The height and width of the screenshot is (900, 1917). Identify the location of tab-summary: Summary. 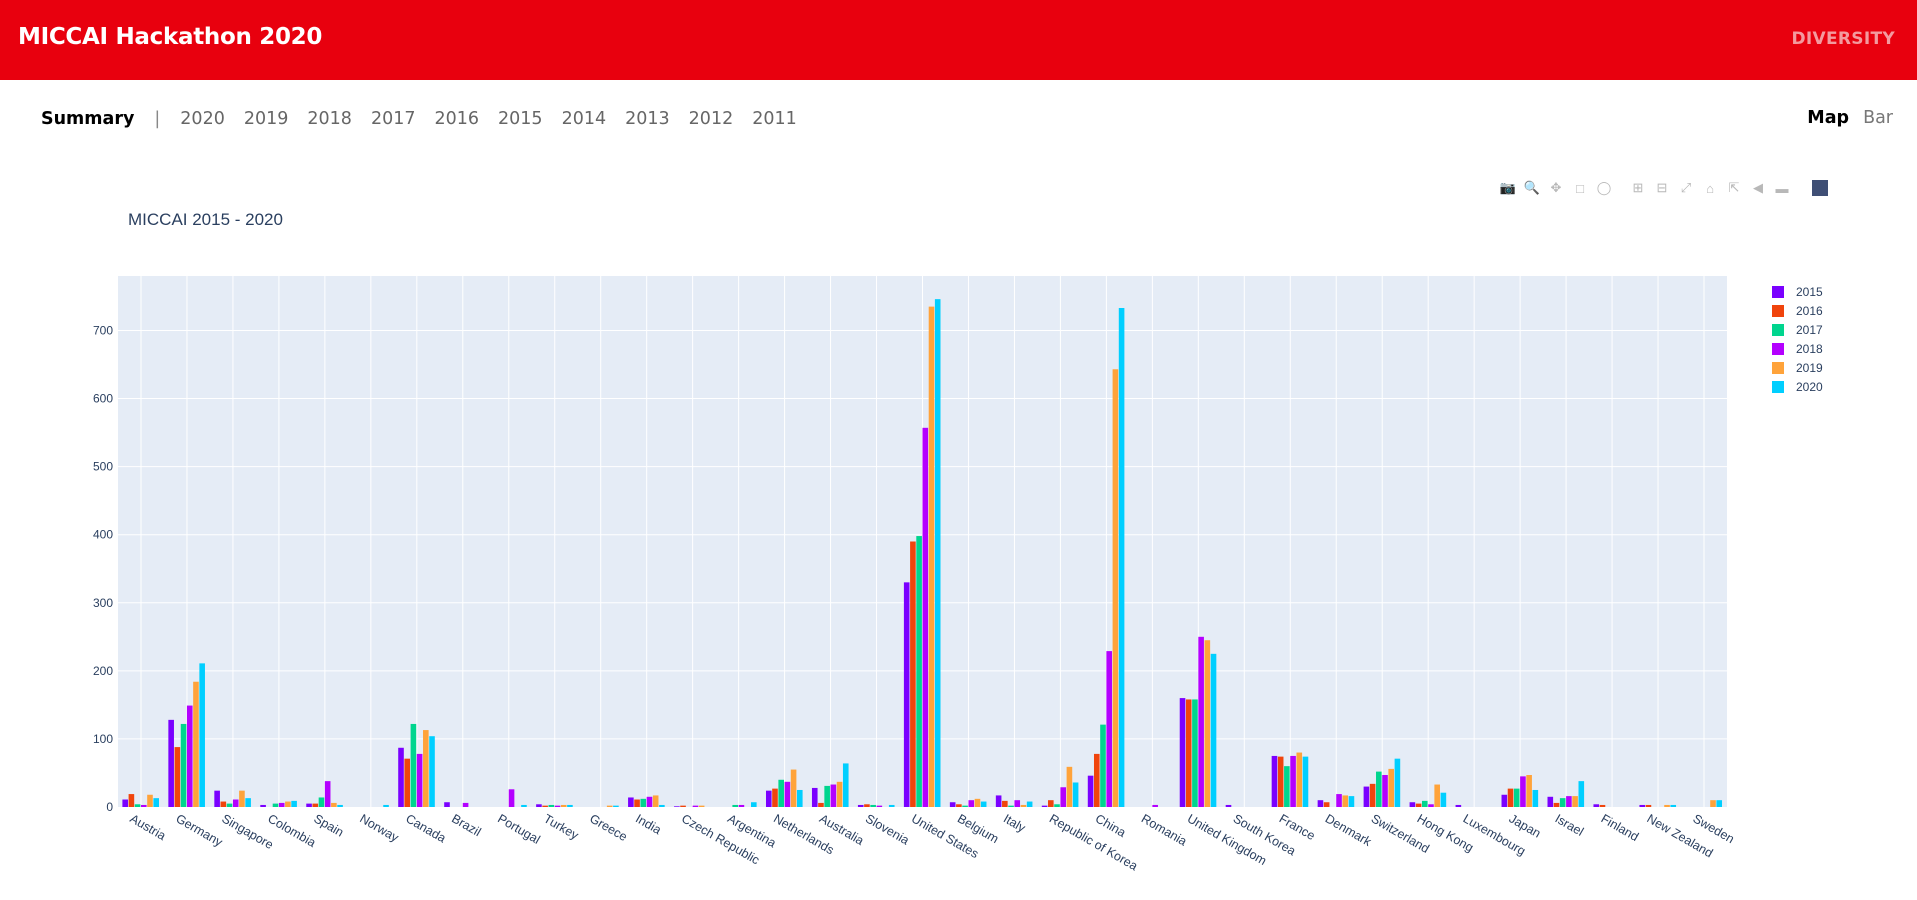
(88, 119).